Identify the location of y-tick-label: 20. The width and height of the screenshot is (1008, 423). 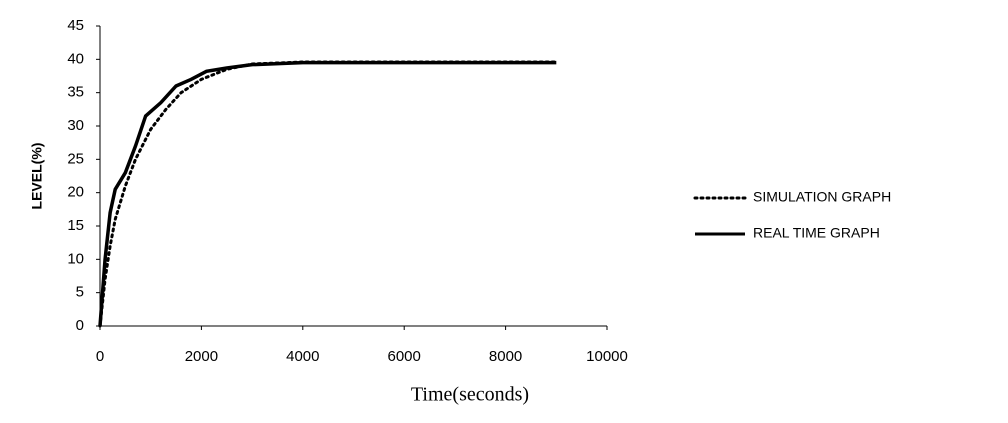
(75, 192).